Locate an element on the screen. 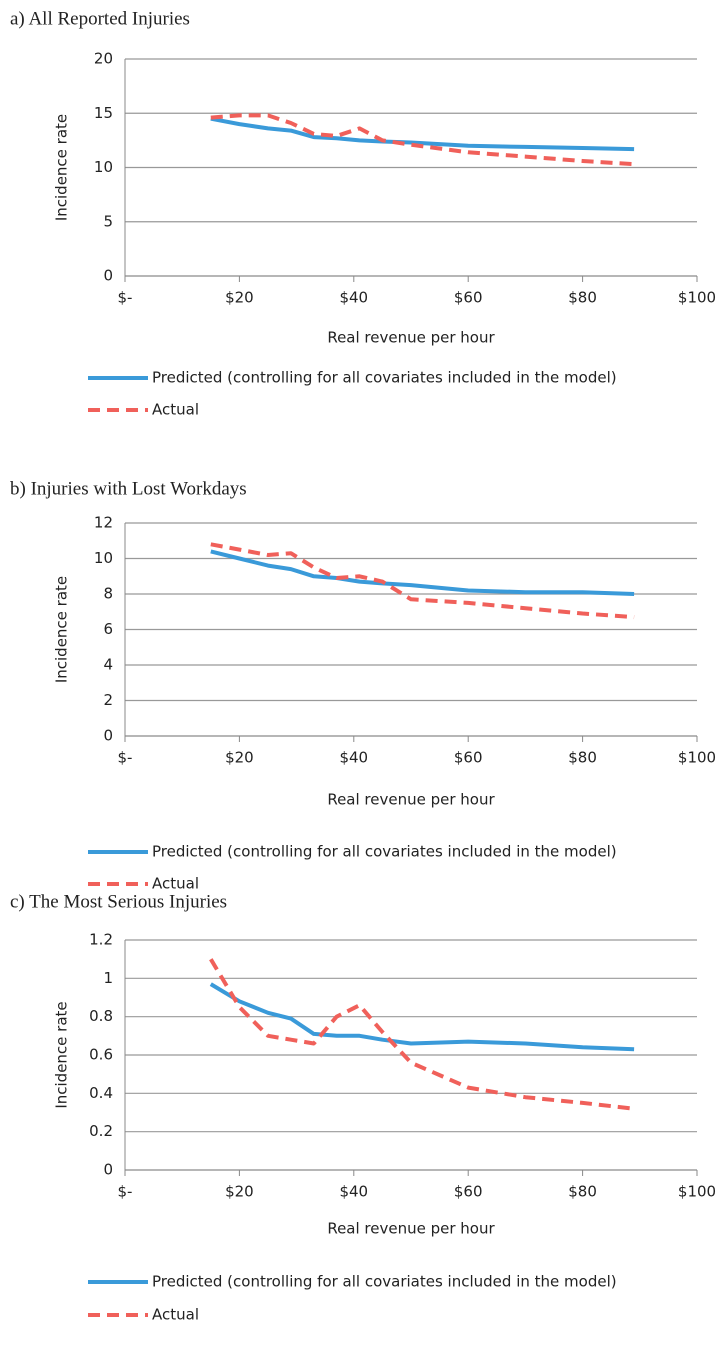 The height and width of the screenshot is (1359, 725). y-tick-label: 6 is located at coordinates (108, 629).